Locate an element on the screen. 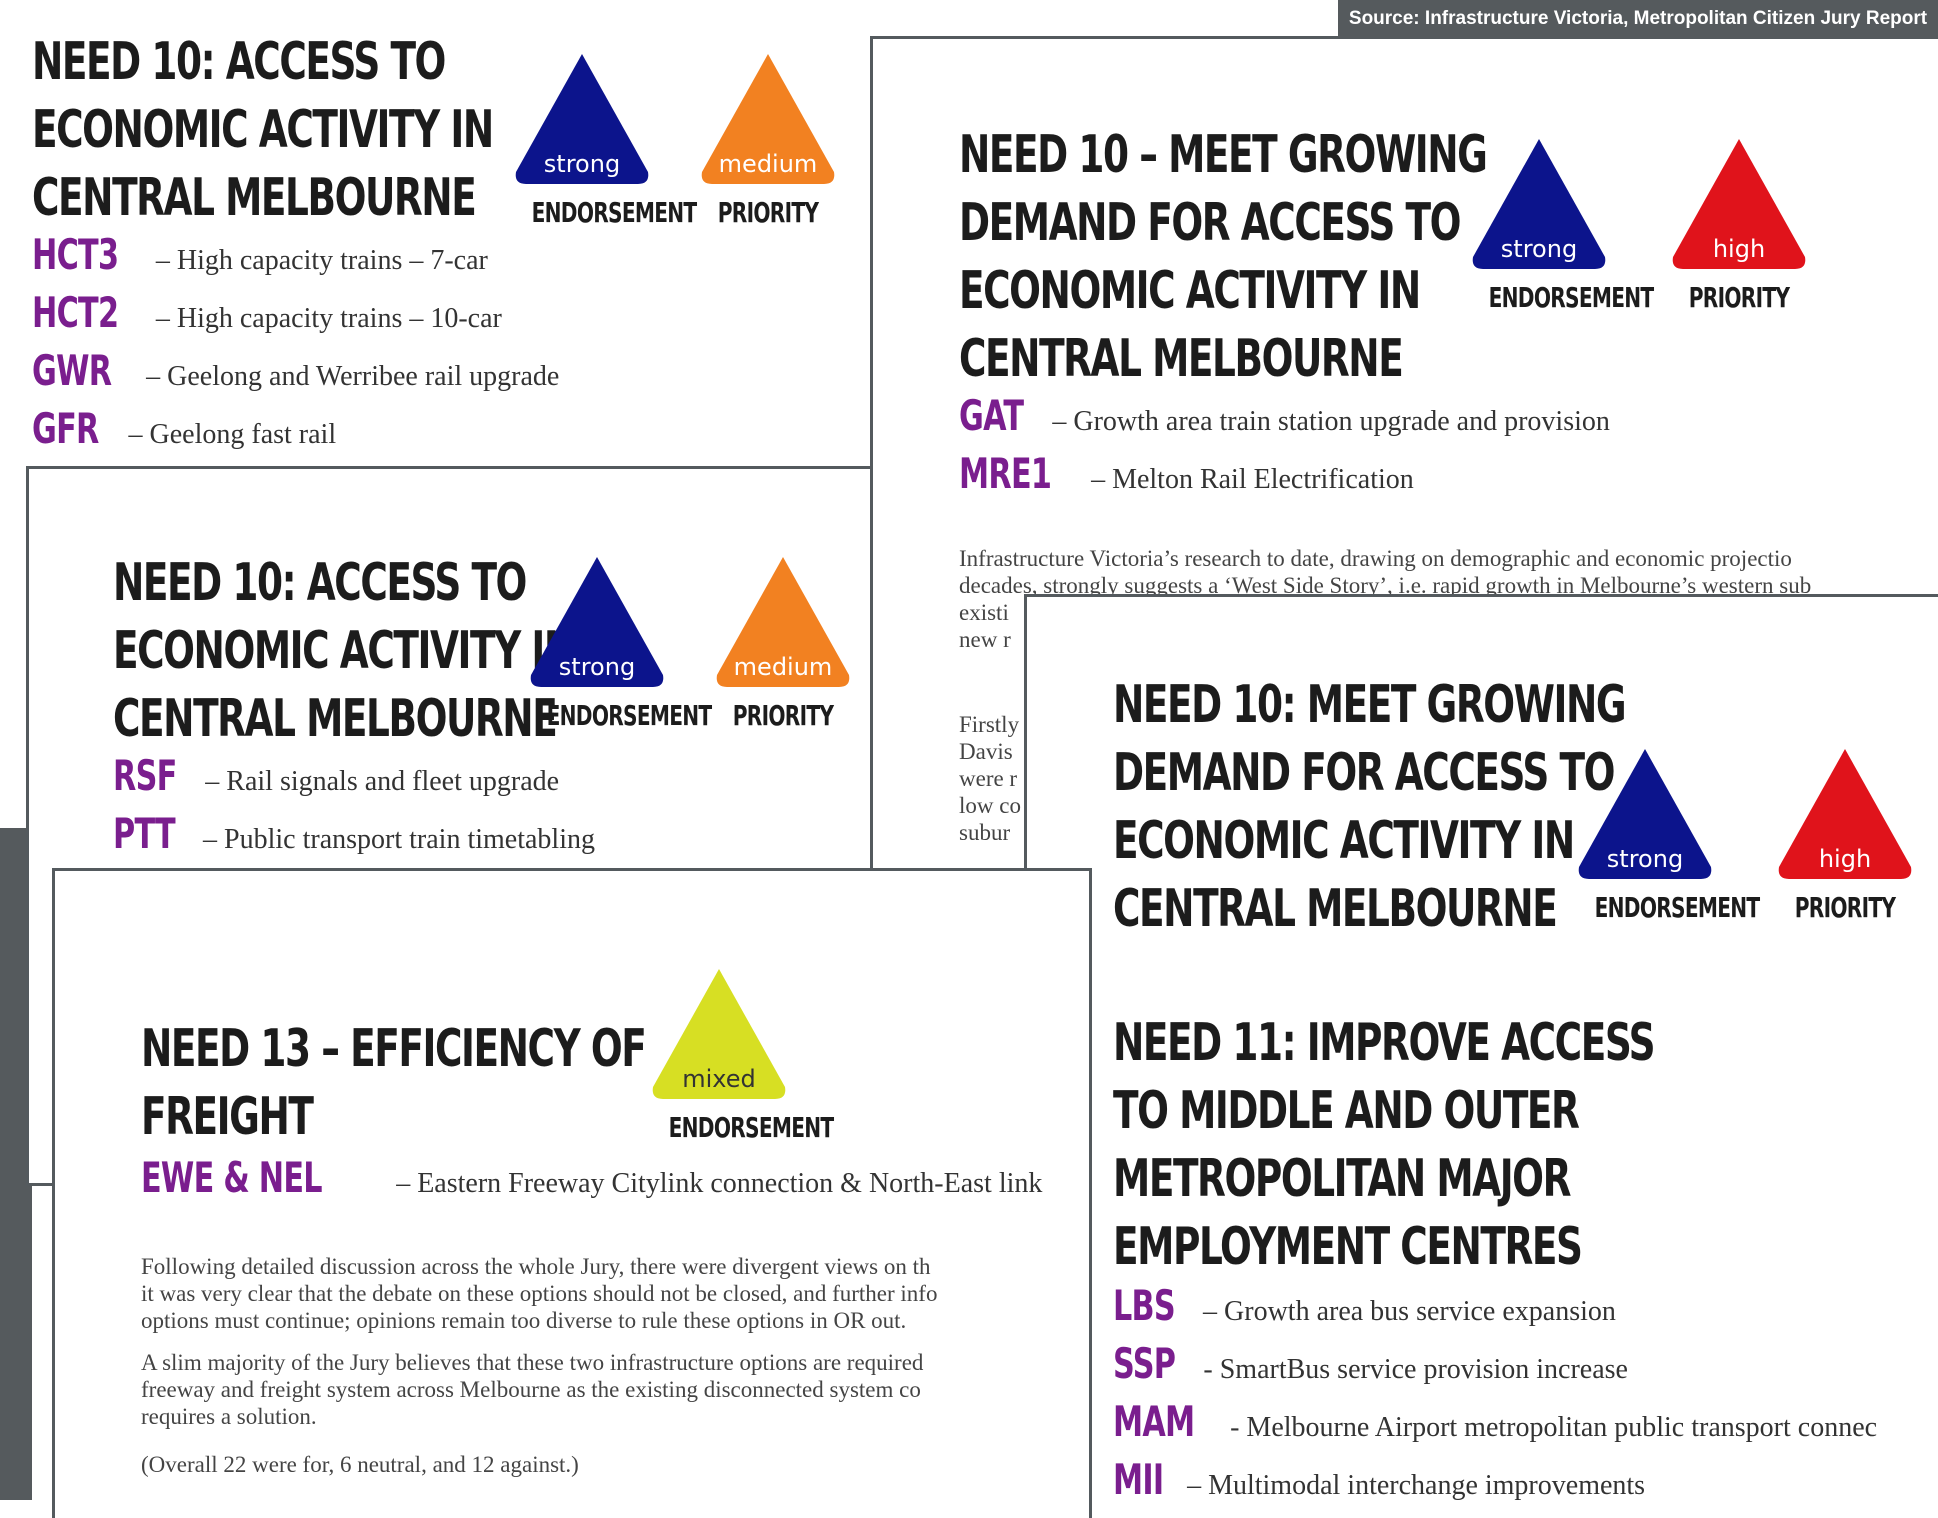 The height and width of the screenshot is (1518, 1938). option-item: HCT3 – High capacity trains – 7-car is located at coordinates (260, 254).